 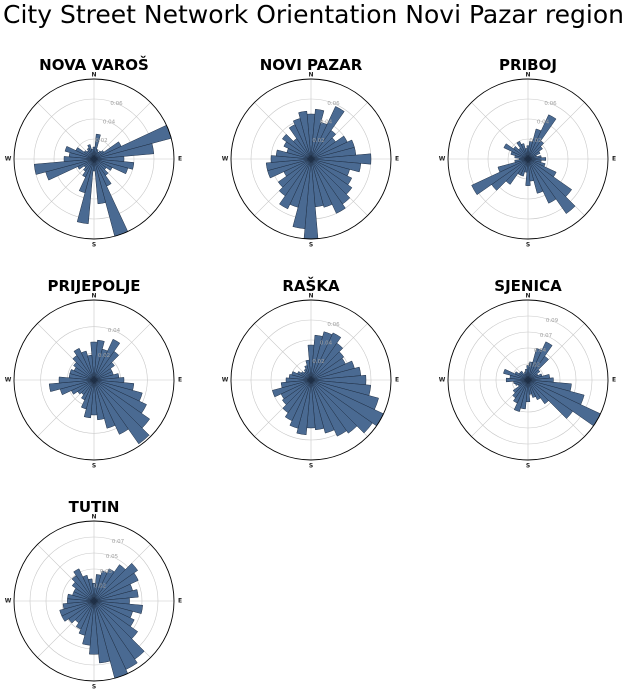 I want to click on radial-tick-label: 0.03, so click(x=106, y=572).